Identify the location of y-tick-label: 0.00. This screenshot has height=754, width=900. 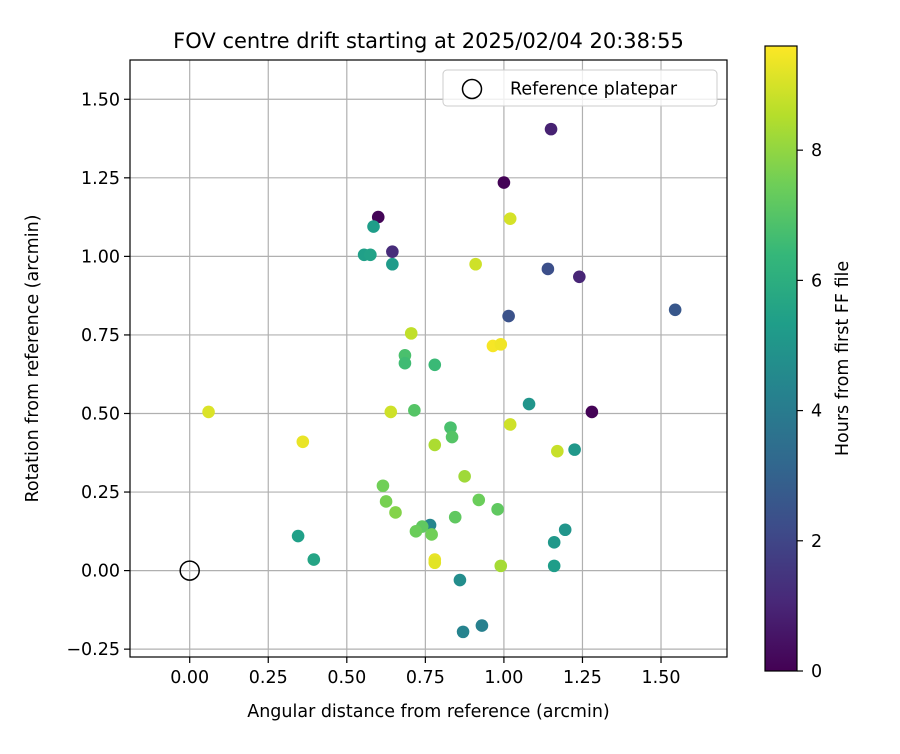
(100, 572).